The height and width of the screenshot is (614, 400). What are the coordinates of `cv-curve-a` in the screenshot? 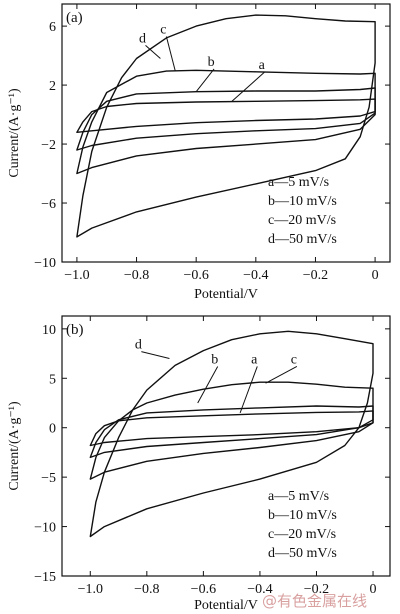 It's located at (226, 115).